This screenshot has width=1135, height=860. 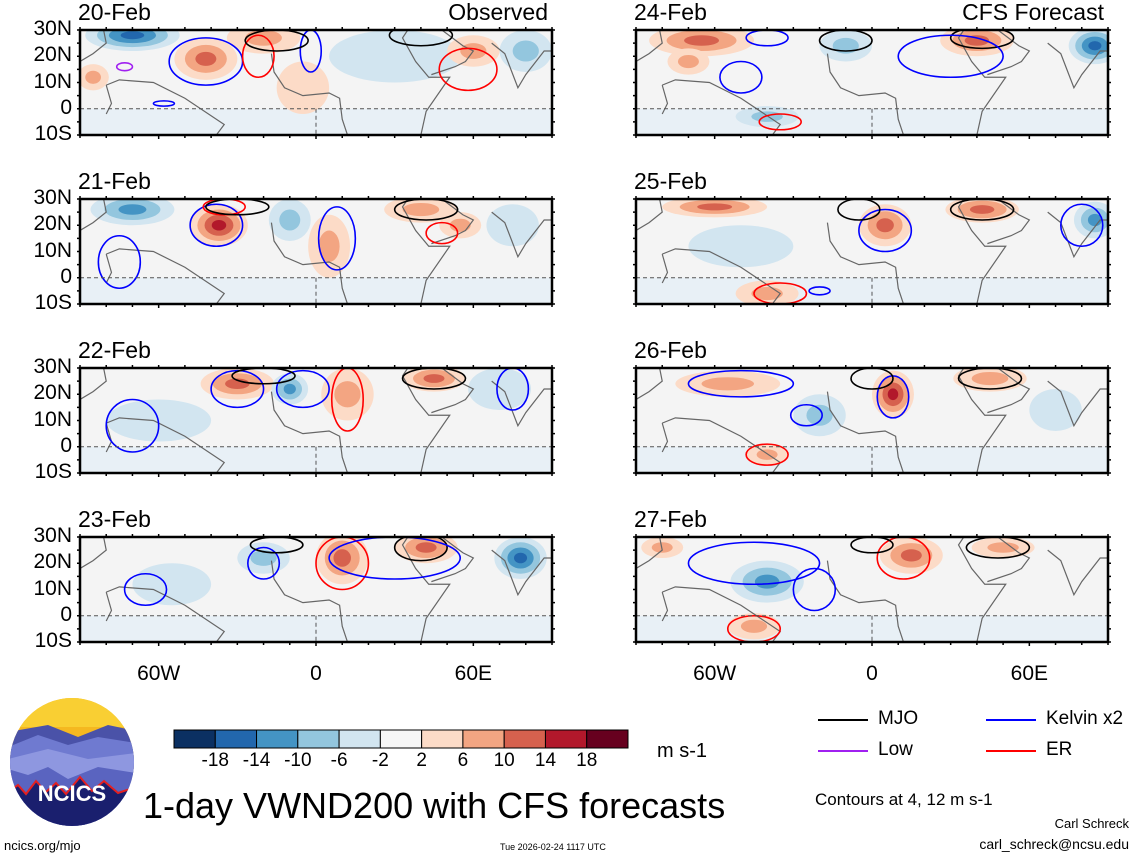 What do you see at coordinates (553, 847) in the screenshot?
I see `timestamp: Tue 2026-02-24 1117 UTC` at bounding box center [553, 847].